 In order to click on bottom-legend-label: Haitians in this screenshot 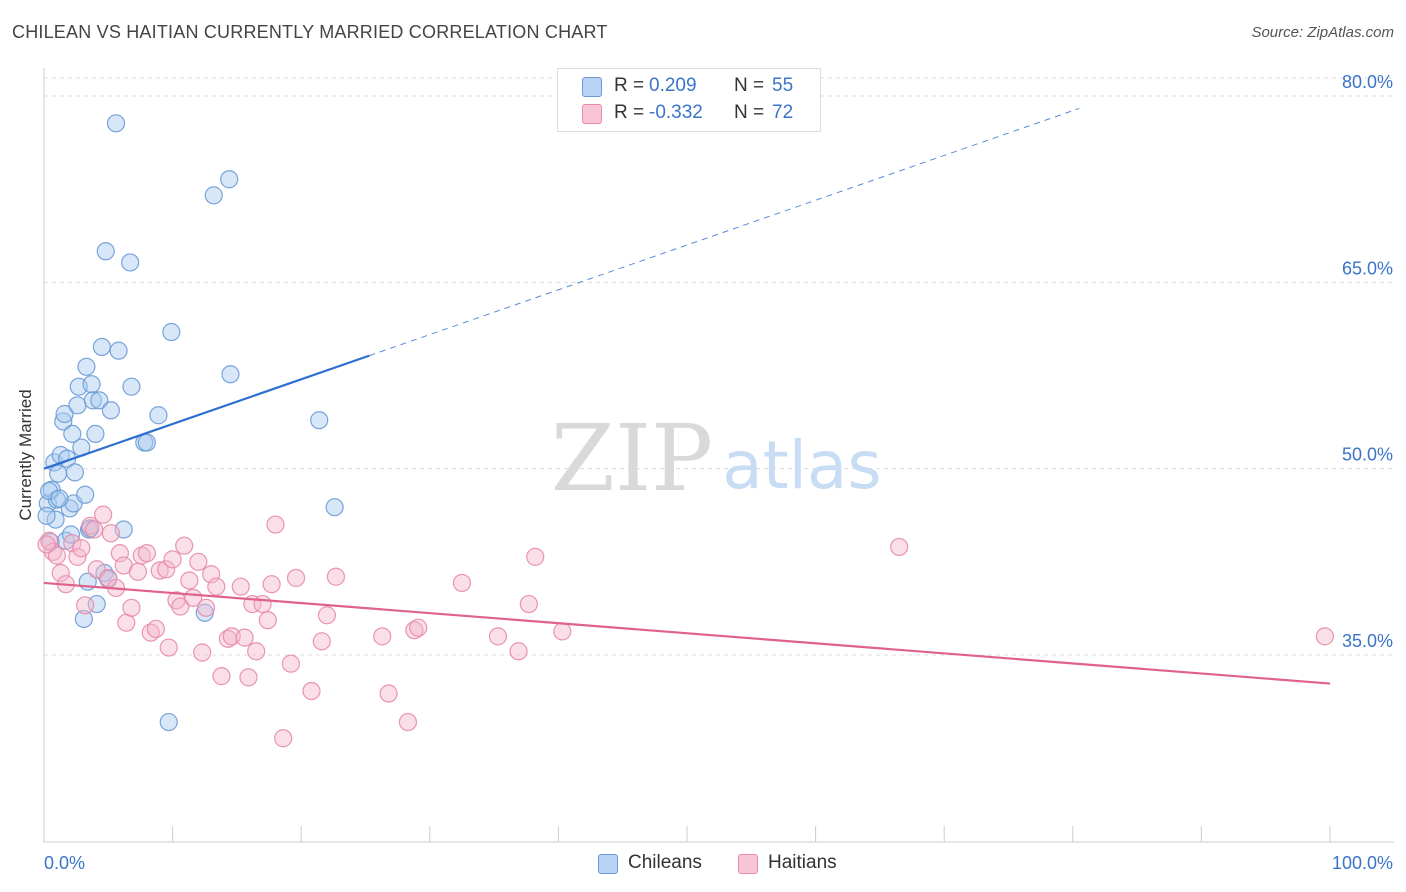, I will do `click(802, 862)`.